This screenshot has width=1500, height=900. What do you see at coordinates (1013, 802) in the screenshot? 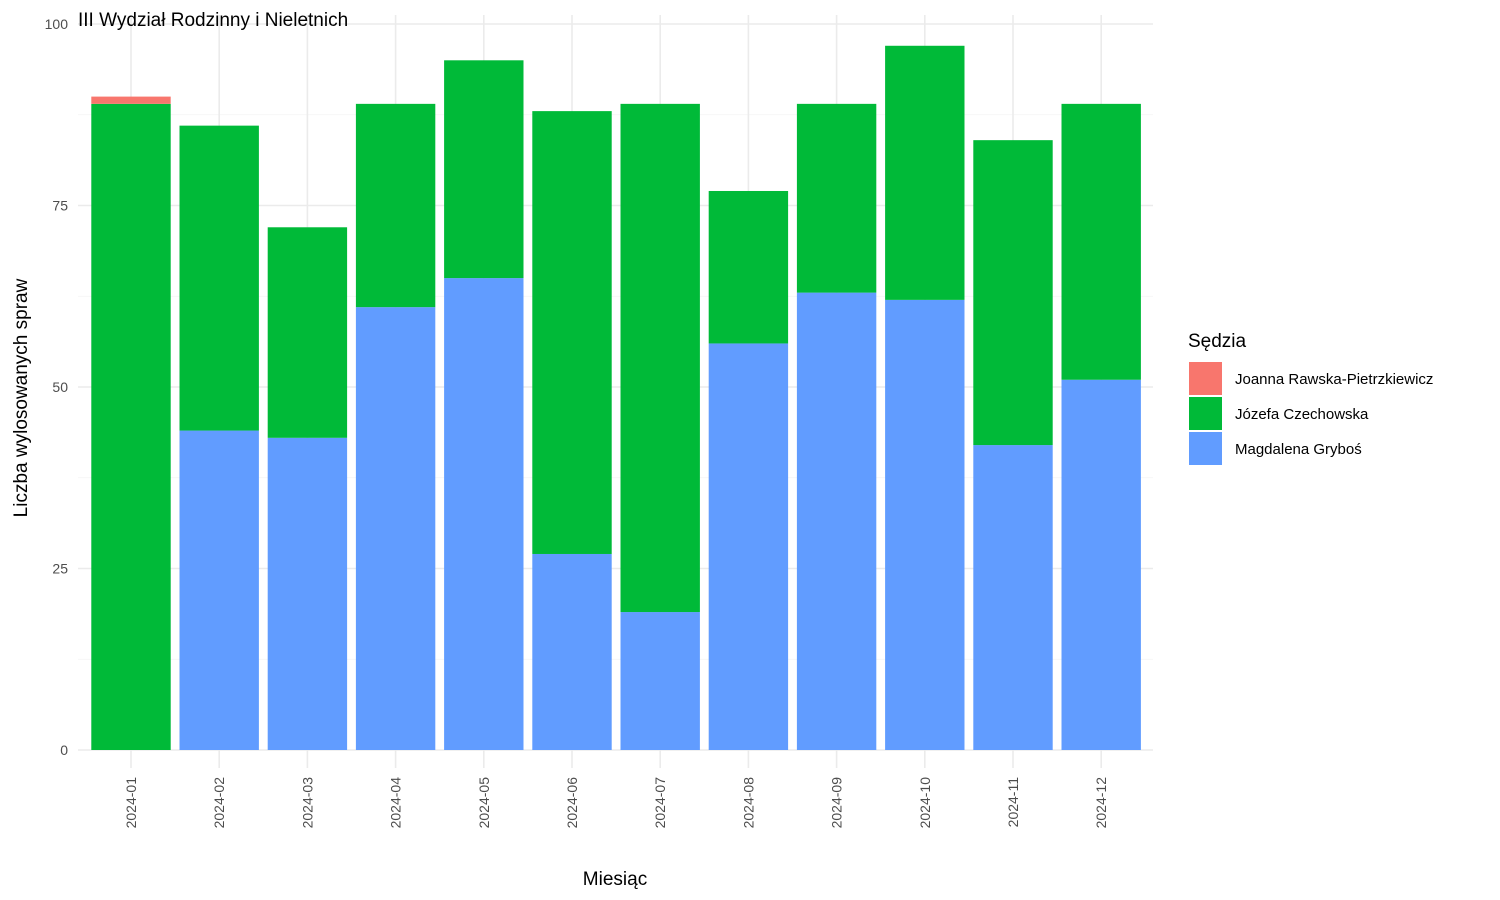
I see `x-tick-label: 2024-11` at bounding box center [1013, 802].